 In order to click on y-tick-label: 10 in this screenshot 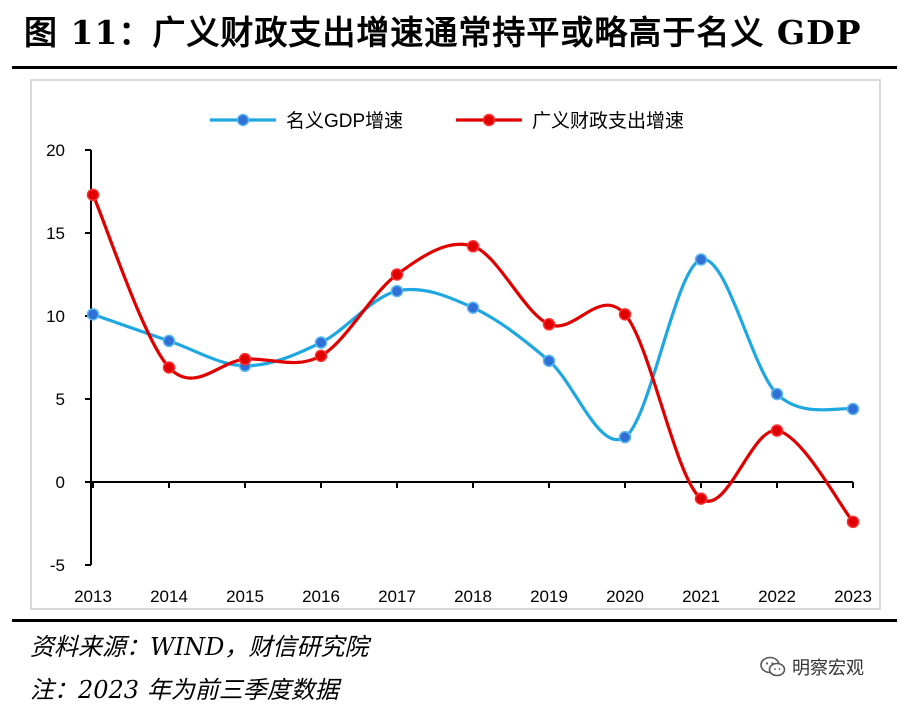, I will do `click(55, 316)`.